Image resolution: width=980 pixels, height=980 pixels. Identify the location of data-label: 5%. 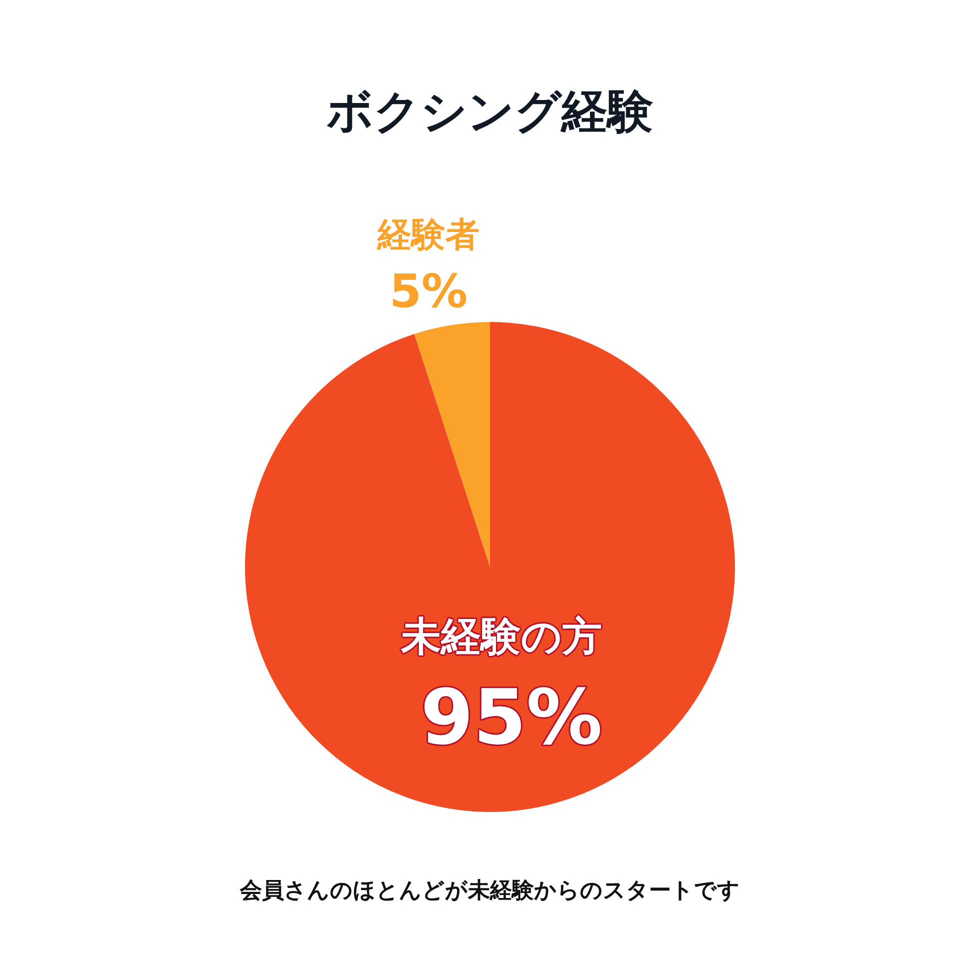
(428, 291).